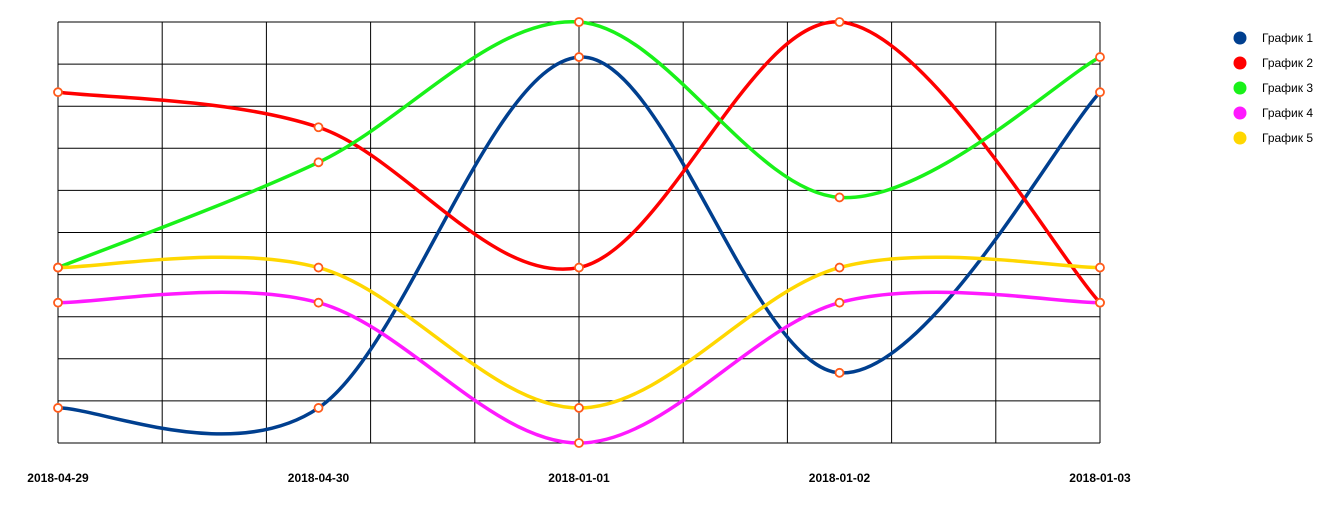  I want to click on legend-label-3: График 3, so click(1287, 88).